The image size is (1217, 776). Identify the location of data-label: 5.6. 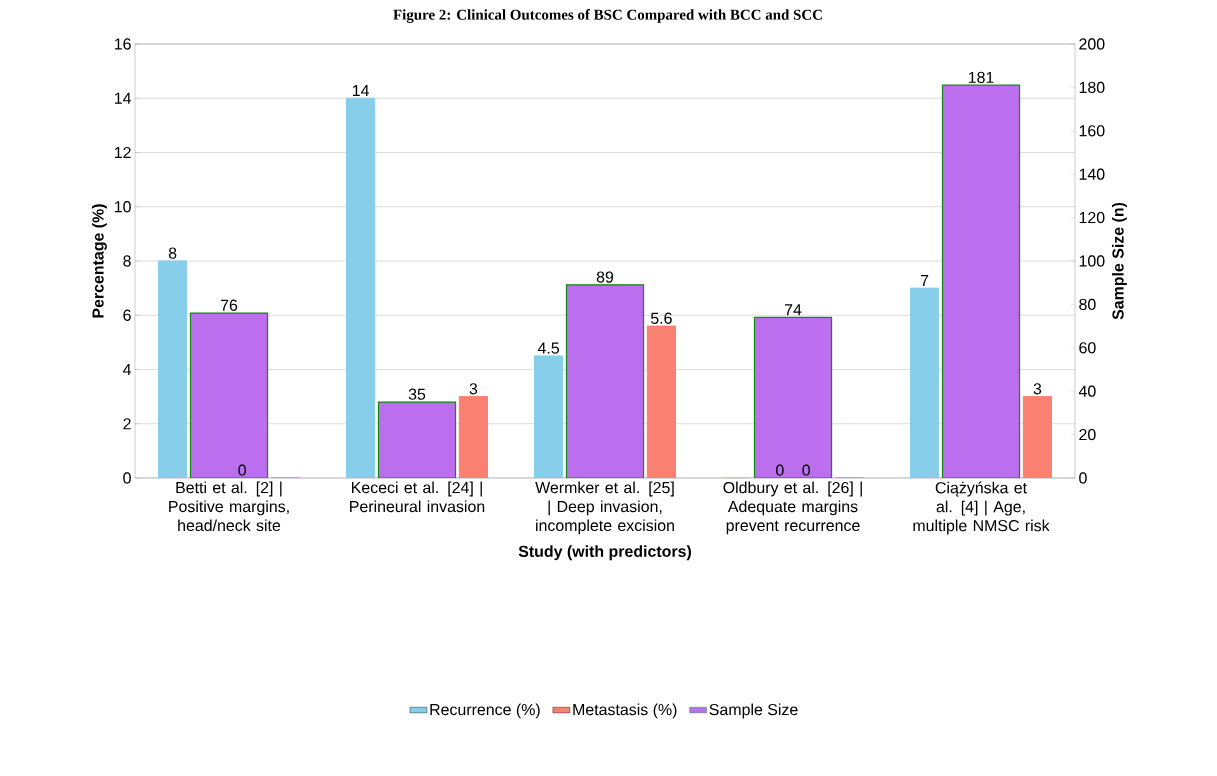
(661, 318).